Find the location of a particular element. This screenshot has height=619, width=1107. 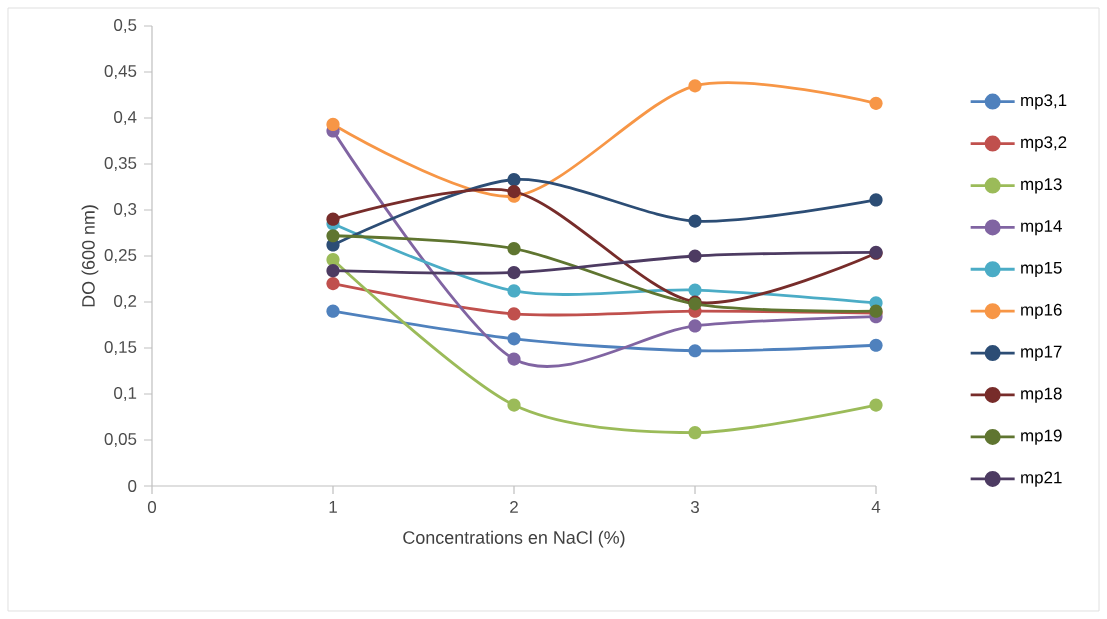

y-tick-label: 0,15 is located at coordinates (120, 348).